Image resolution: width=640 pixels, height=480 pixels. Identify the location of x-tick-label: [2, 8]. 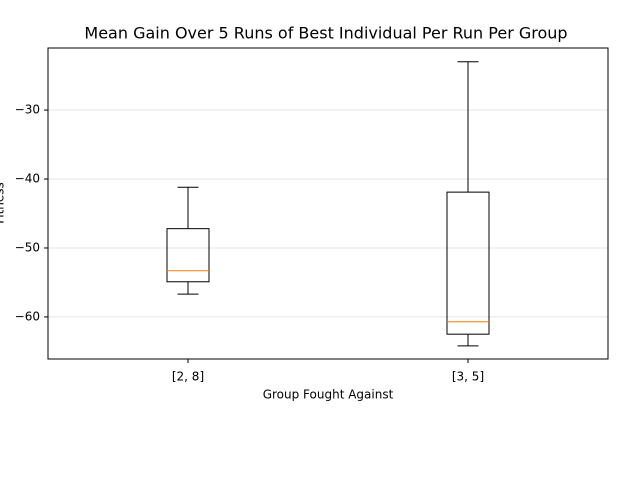
(188, 377).